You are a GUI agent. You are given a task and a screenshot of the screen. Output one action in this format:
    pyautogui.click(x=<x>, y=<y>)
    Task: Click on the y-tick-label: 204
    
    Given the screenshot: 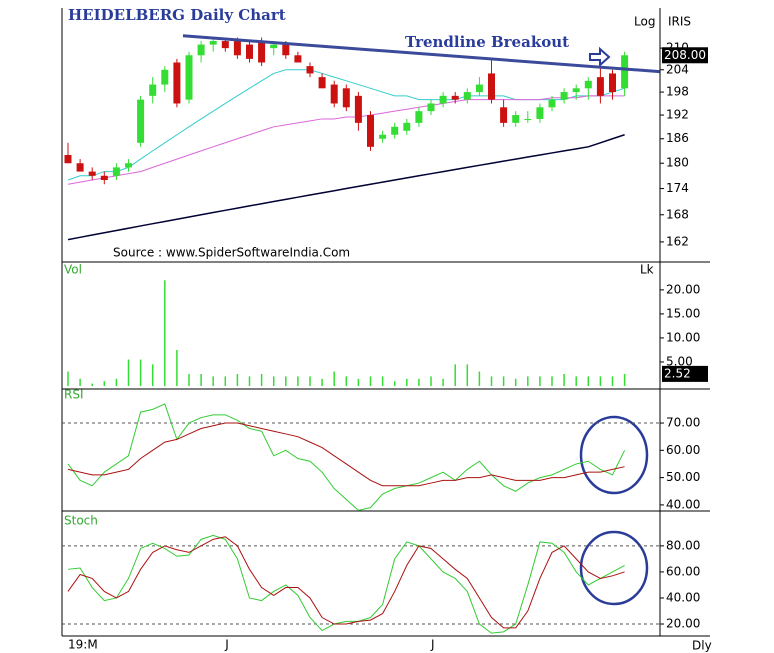 What is the action you would take?
    pyautogui.click(x=677, y=69)
    